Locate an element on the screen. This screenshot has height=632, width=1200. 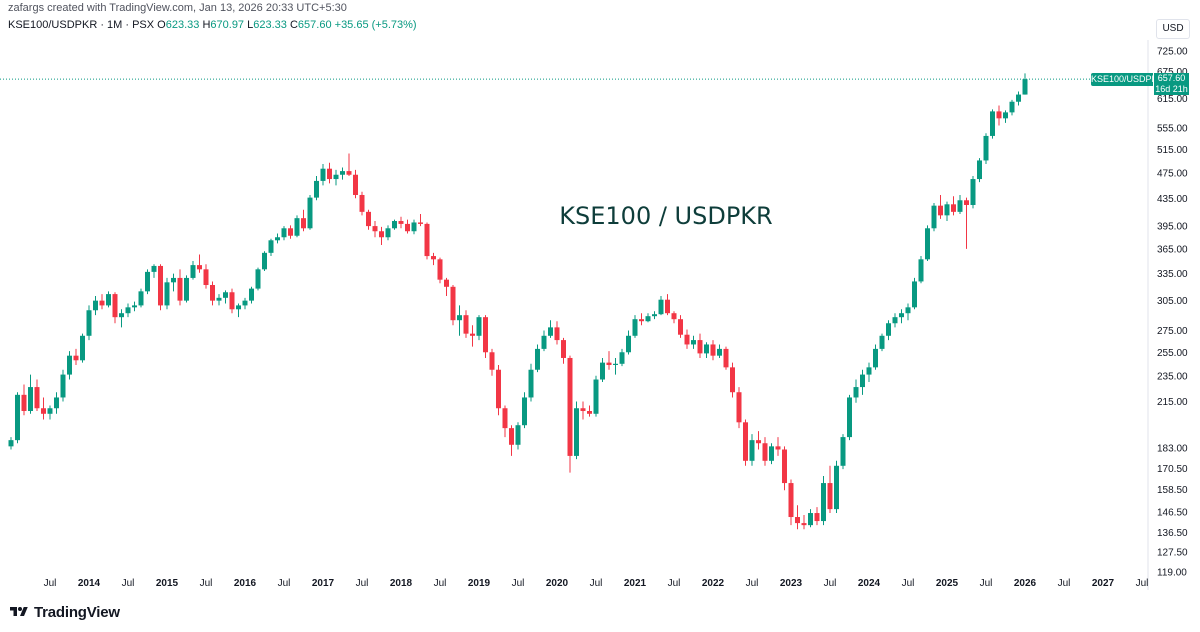
currency-selector: USD is located at coordinates (1173, 29).